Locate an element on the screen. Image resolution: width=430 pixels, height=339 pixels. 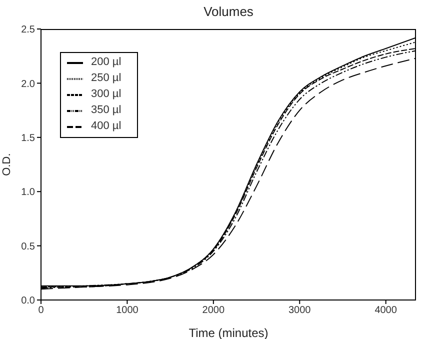
legend-label: 400 µl is located at coordinates (106, 126).